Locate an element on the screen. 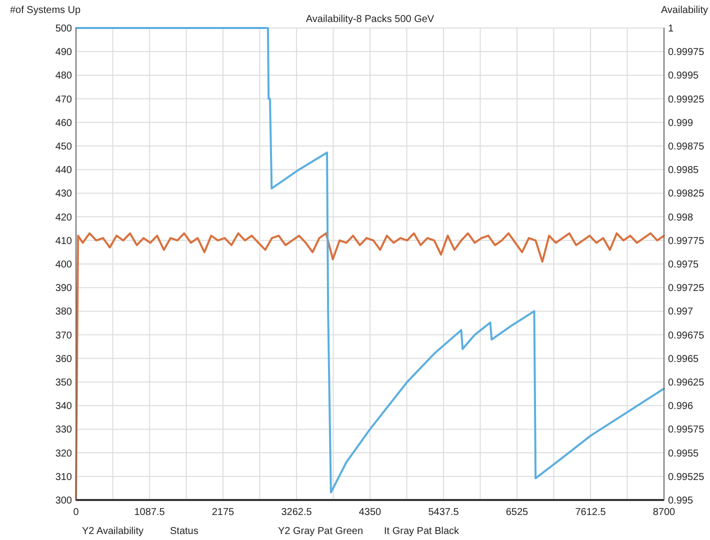  y2-tick-label: 0.9995 is located at coordinates (684, 76).